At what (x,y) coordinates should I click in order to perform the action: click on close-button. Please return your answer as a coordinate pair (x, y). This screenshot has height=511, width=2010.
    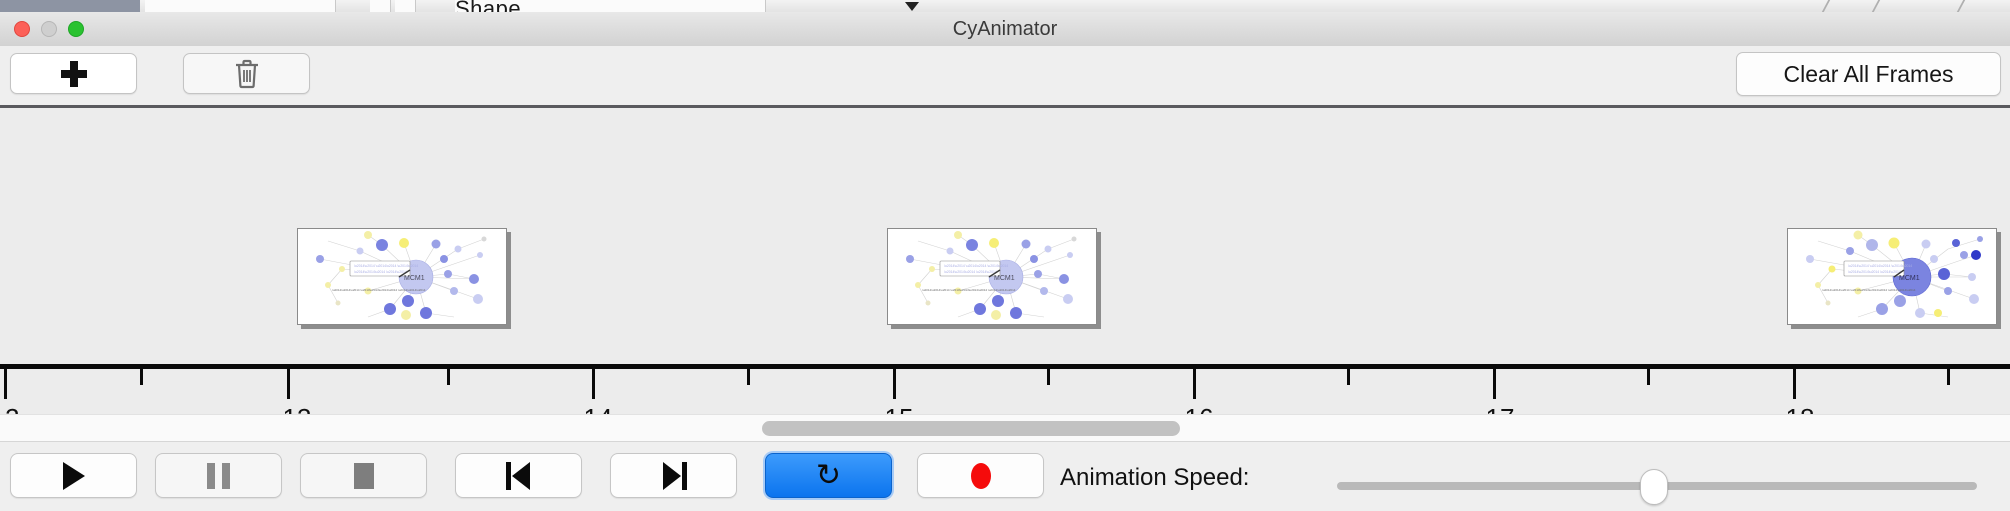
    Looking at the image, I should click on (22, 29).